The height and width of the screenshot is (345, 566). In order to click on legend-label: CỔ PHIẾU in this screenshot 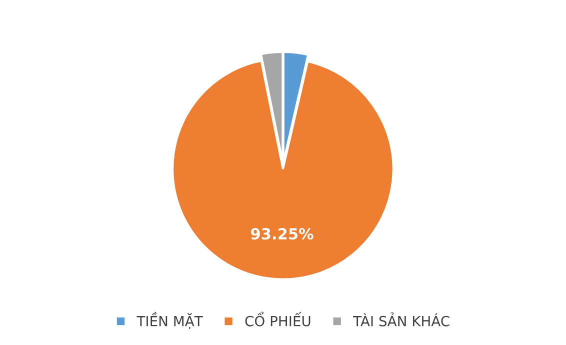, I will do `click(277, 319)`.